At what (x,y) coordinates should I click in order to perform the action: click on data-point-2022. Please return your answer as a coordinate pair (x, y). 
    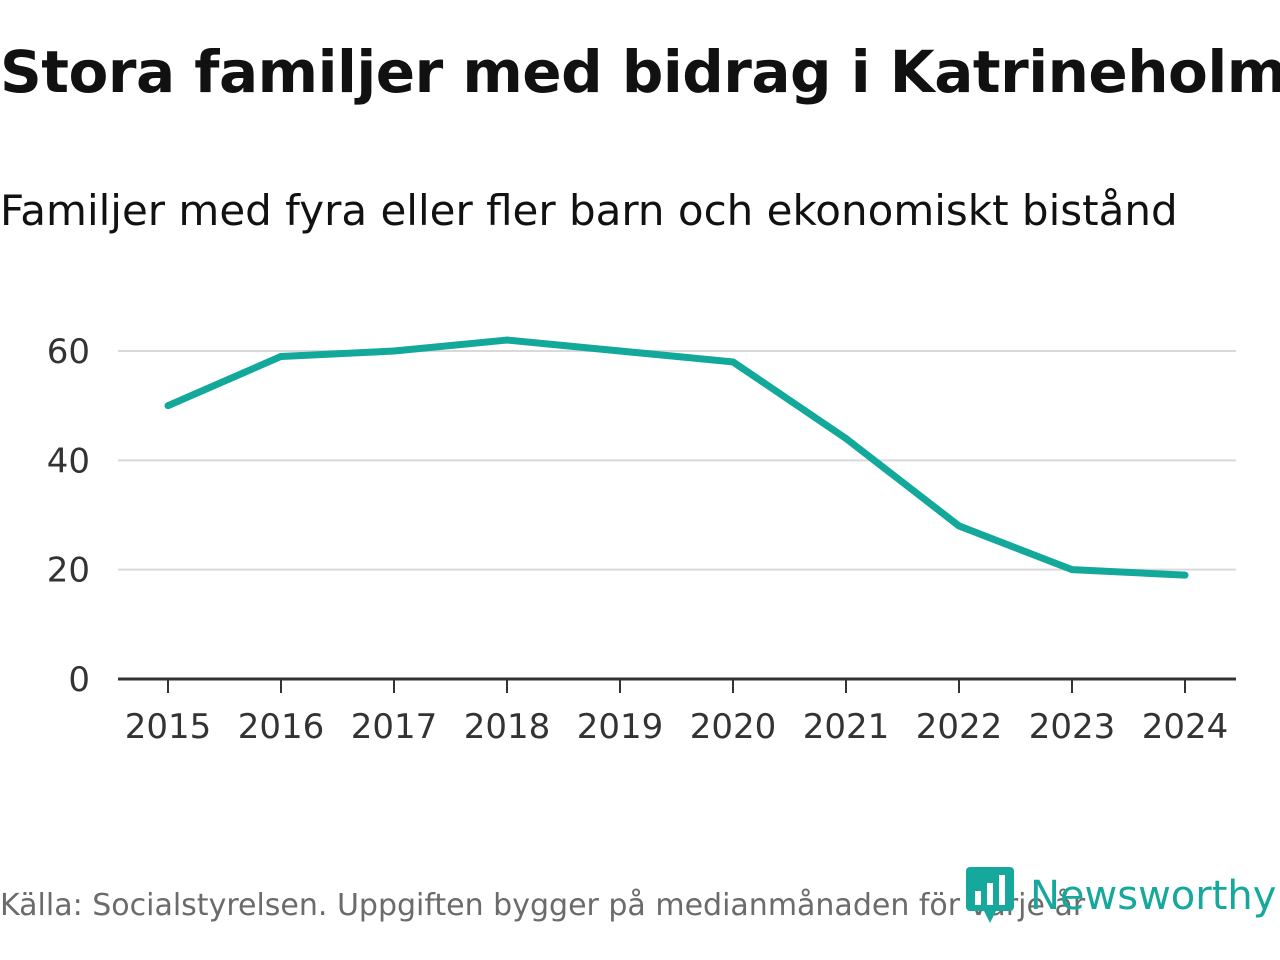
    Looking at the image, I should click on (959, 526).